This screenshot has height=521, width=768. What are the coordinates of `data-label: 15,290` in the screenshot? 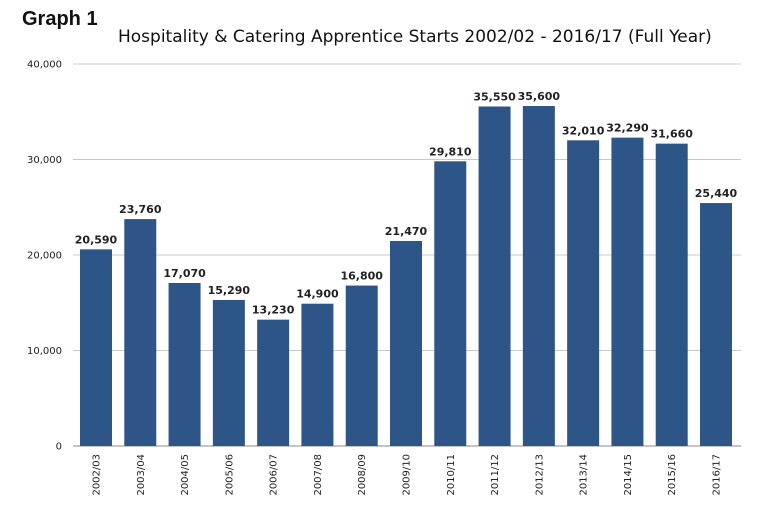 It's located at (229, 290).